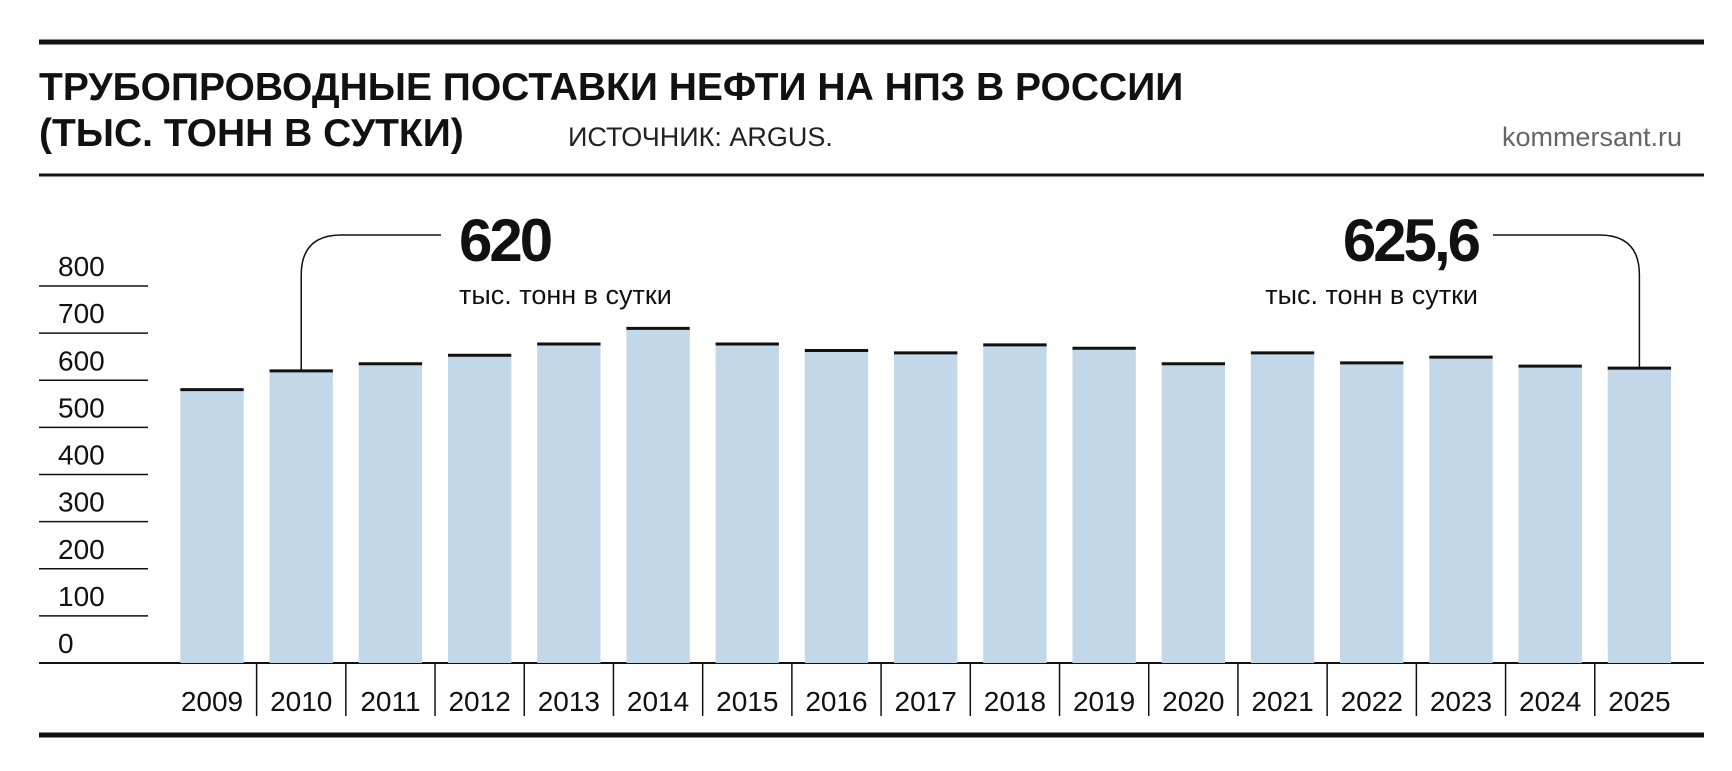 Image resolution: width=1732 pixels, height=771 pixels. What do you see at coordinates (81, 455) in the screenshot?
I see `y-tick-label: 400` at bounding box center [81, 455].